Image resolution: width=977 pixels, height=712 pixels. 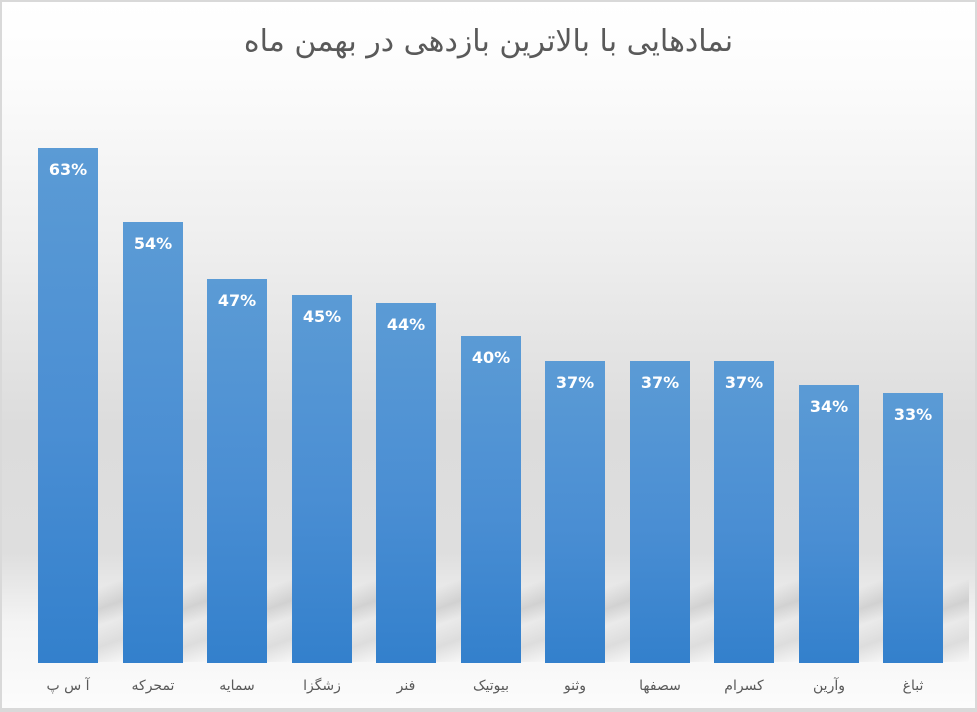 What do you see at coordinates (237, 471) in the screenshot?
I see `bar: 47%` at bounding box center [237, 471].